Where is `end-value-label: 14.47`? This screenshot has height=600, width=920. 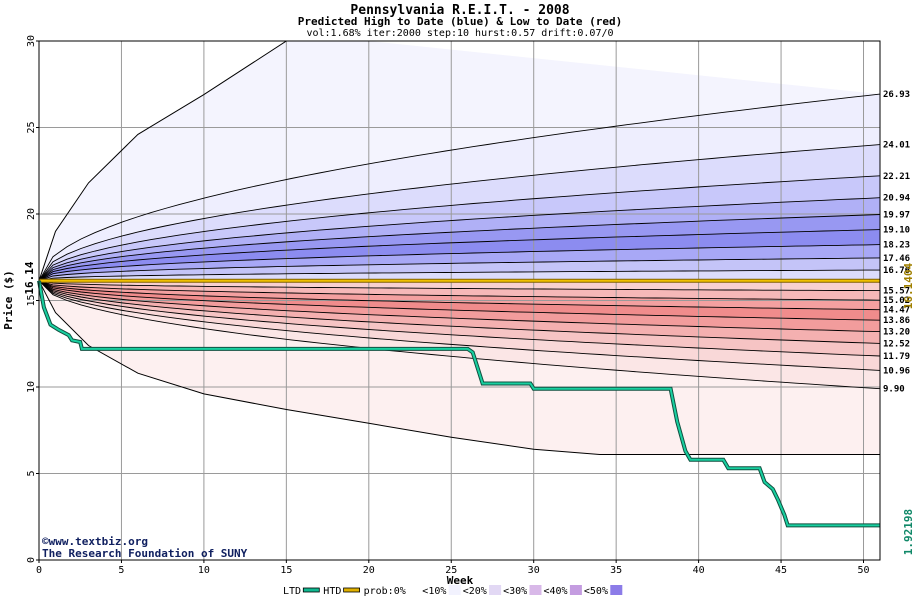
end-value-label: 14.47 is located at coordinates (896, 311).